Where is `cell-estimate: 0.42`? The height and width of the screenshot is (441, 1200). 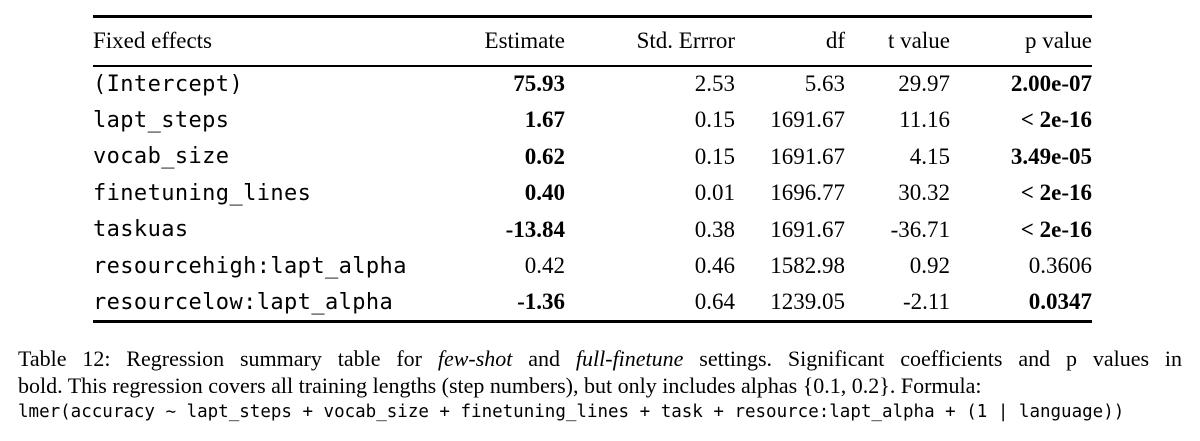 cell-estimate: 0.42 is located at coordinates (544, 266).